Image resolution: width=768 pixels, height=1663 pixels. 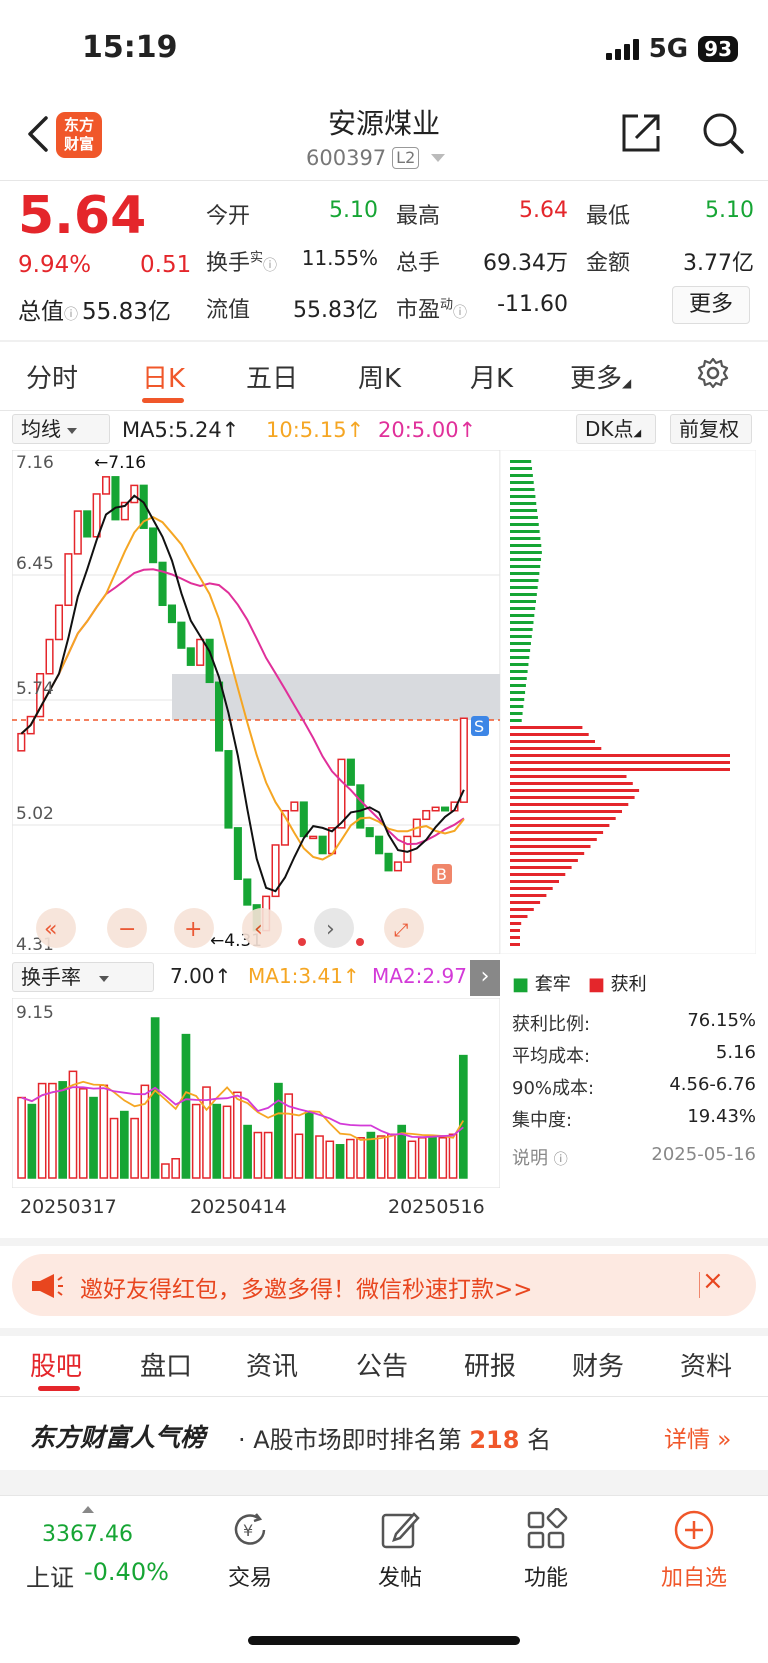 I want to click on signal-icon, so click(x=622, y=49).